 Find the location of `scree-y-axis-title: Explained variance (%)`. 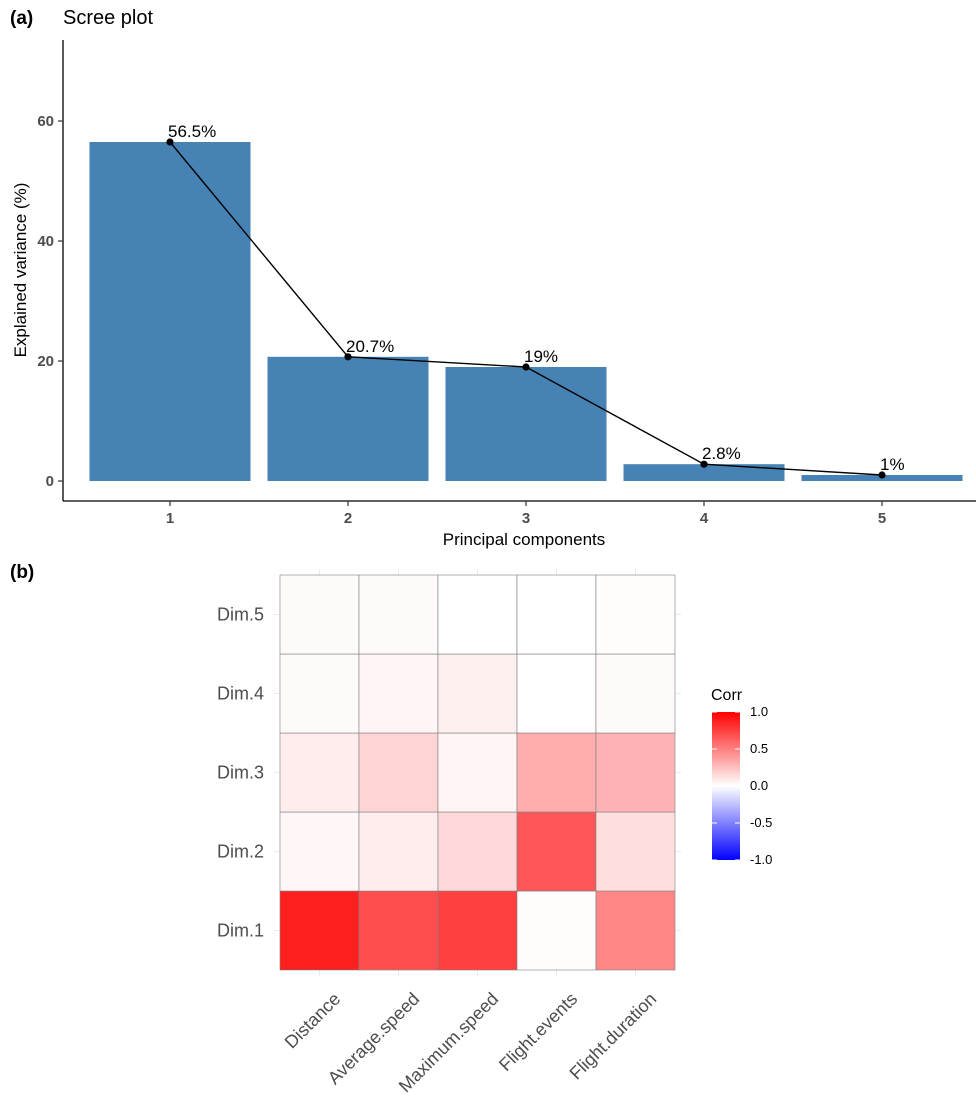

scree-y-axis-title: Explained variance (%) is located at coordinates (20, 270).